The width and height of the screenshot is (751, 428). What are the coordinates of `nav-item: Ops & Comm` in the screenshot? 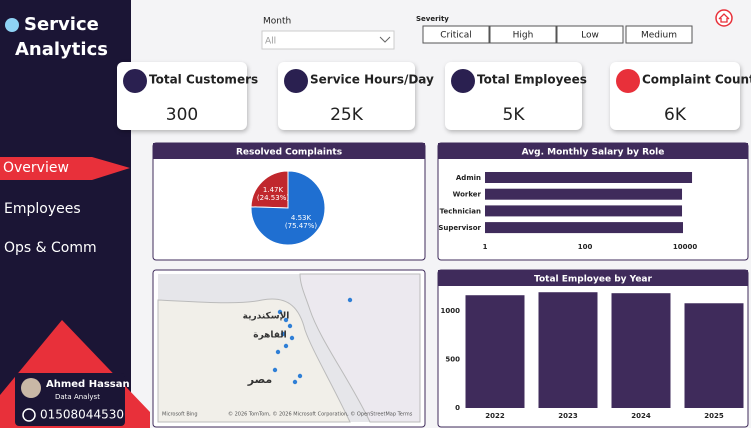 It's located at (50, 248).